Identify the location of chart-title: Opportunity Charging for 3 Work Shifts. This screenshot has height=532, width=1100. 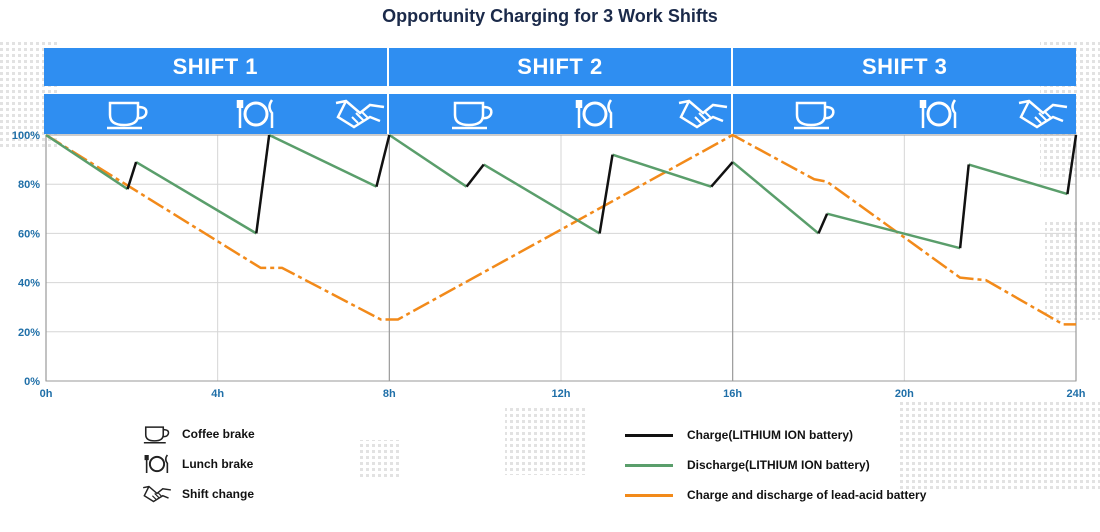
(550, 16).